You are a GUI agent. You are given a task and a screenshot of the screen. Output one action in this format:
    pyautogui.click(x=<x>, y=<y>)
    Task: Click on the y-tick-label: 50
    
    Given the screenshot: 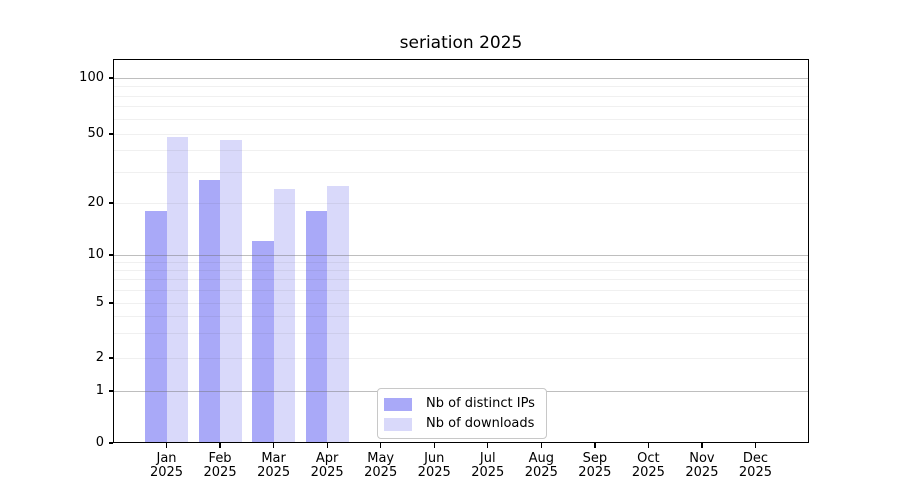 What is the action you would take?
    pyautogui.click(x=95, y=133)
    